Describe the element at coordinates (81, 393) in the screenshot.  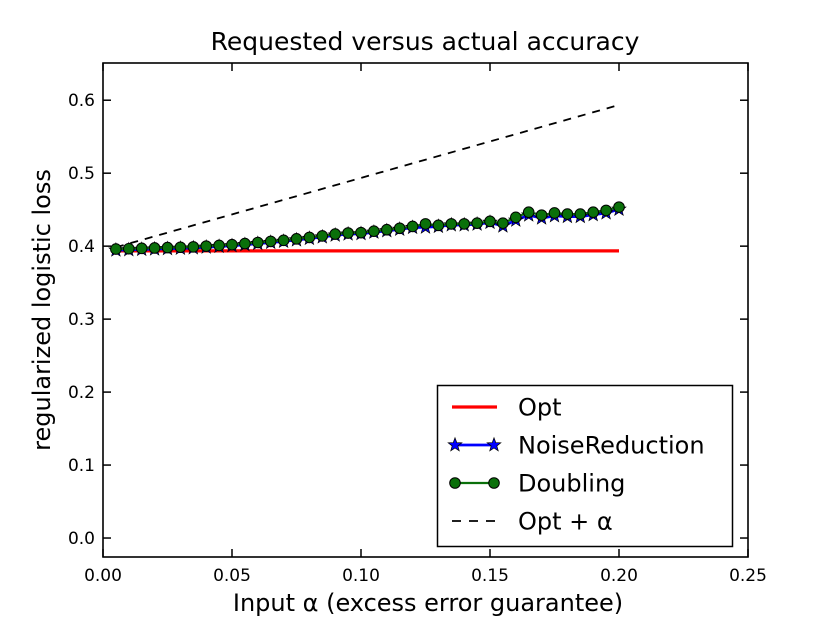
I see `y-tick-label: 0.2` at that location.